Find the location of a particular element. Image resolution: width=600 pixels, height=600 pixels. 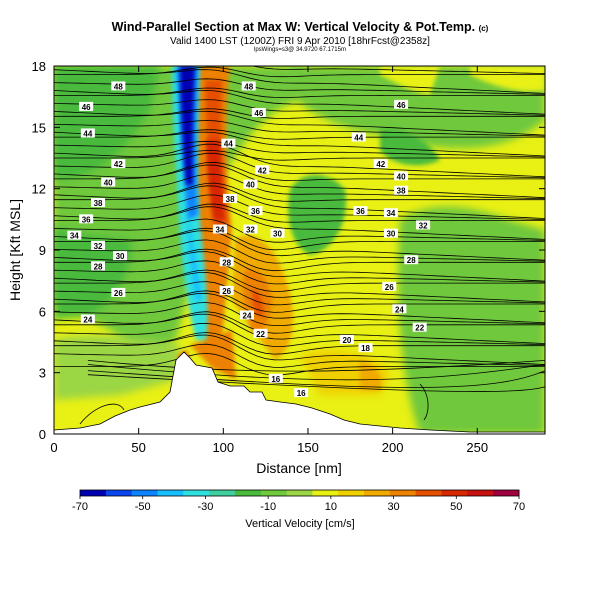

contour-label-text: 44 is located at coordinates (358, 138).